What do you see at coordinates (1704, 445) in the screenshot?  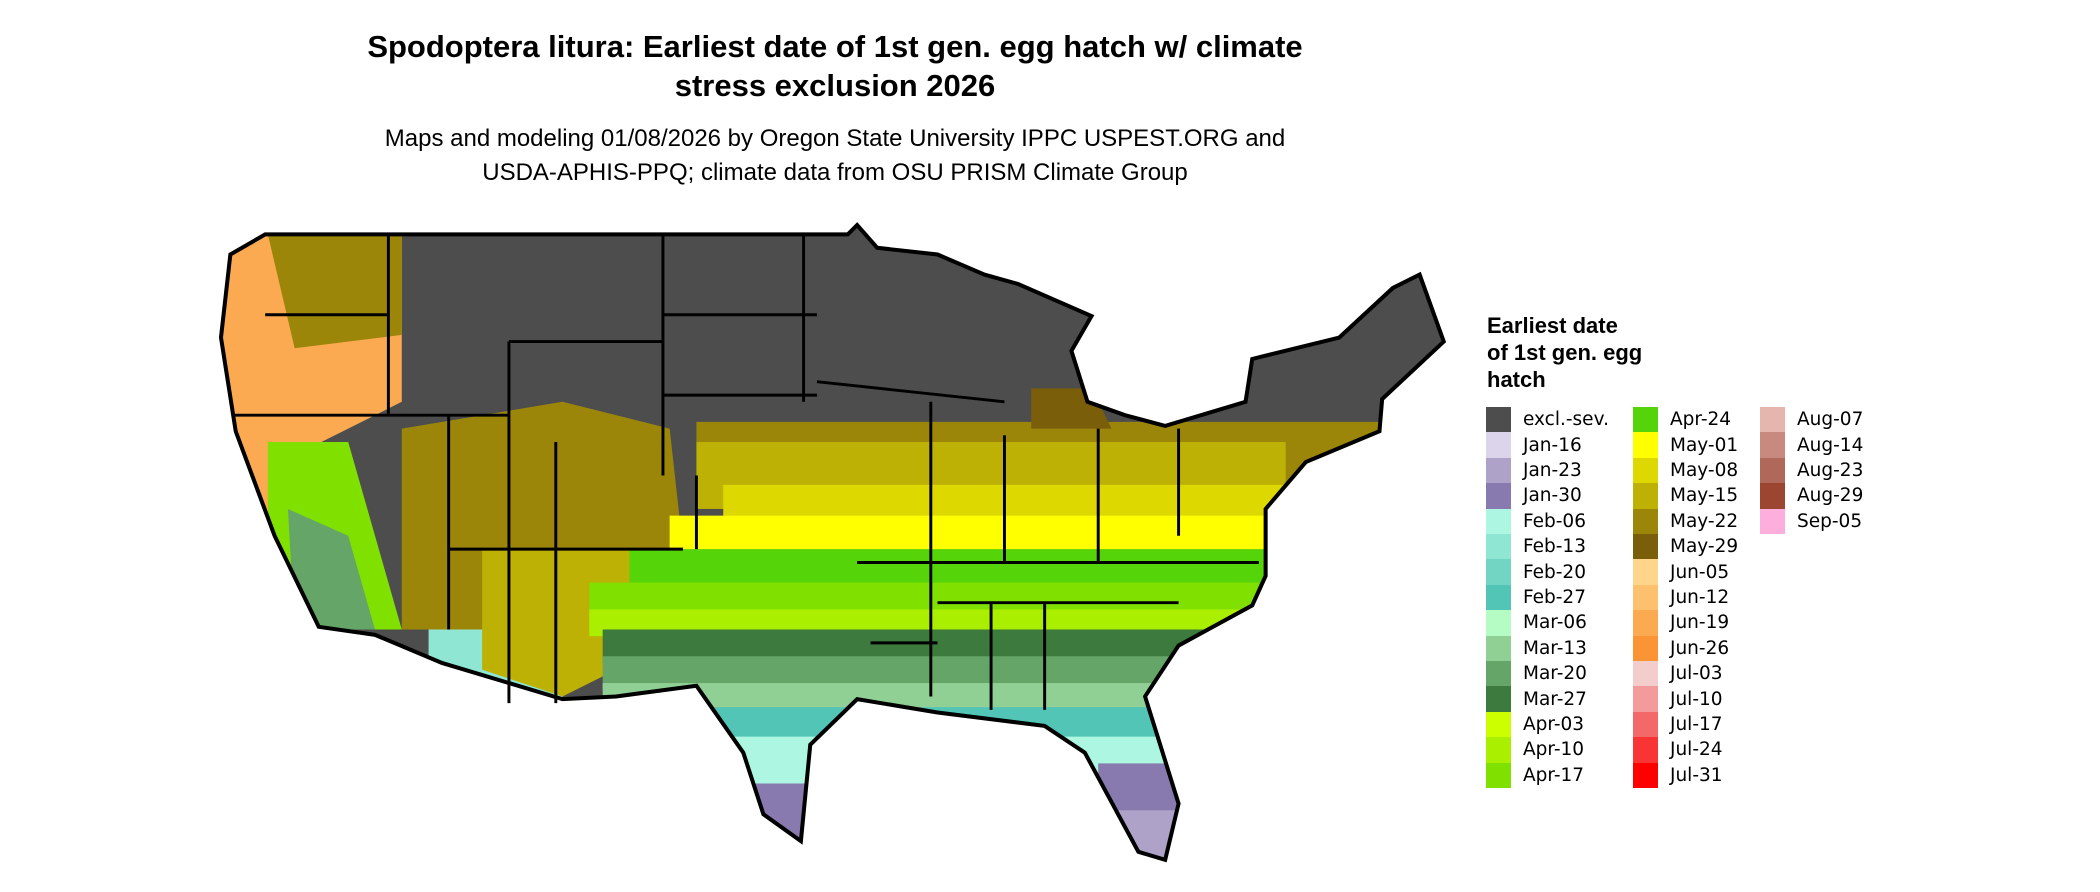 I see `legend-label: May-01` at bounding box center [1704, 445].